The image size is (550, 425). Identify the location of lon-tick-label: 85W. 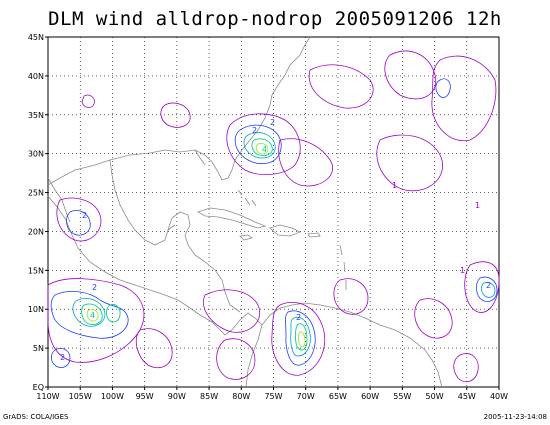
(209, 396).